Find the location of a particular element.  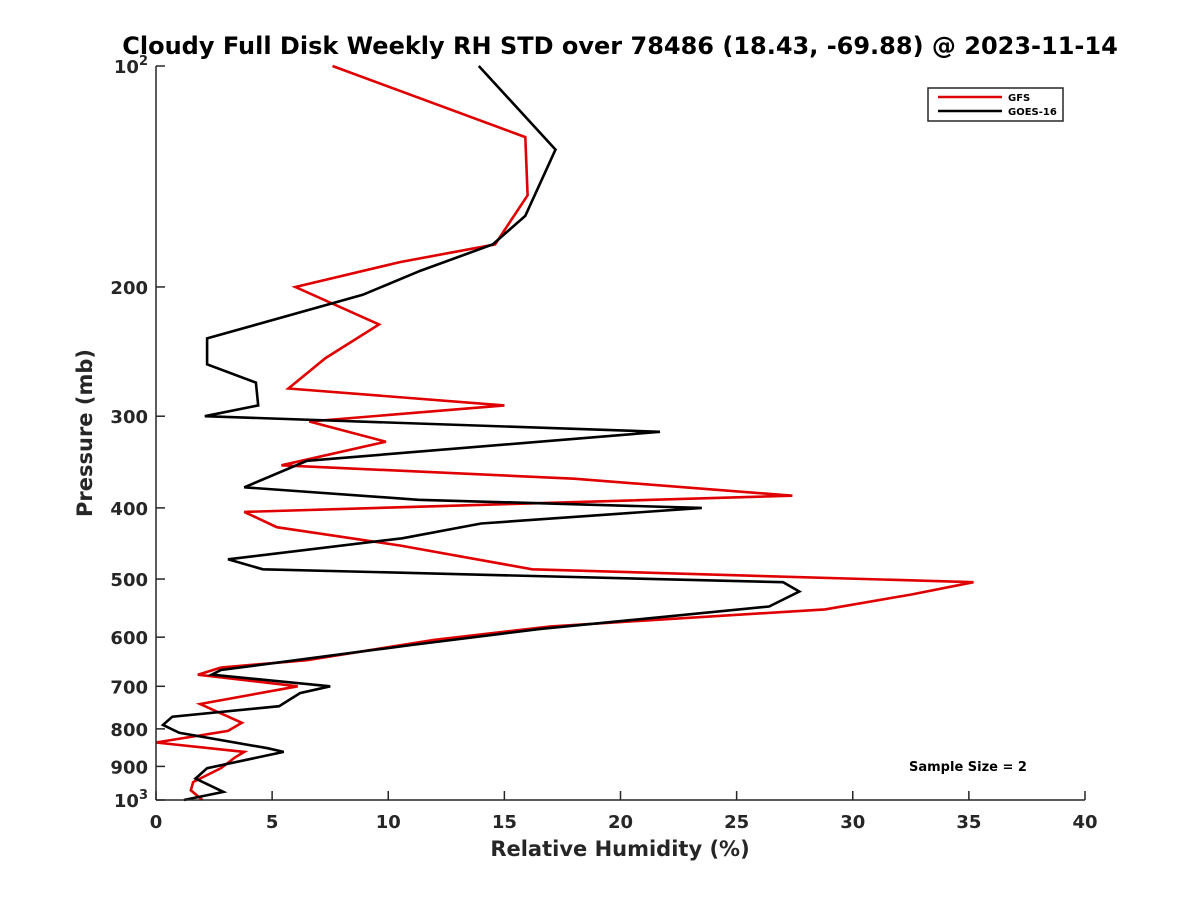

y-axis-ticks: 10² 200 300 400 500 600 700 800 900 10³ is located at coordinates (137, 433).